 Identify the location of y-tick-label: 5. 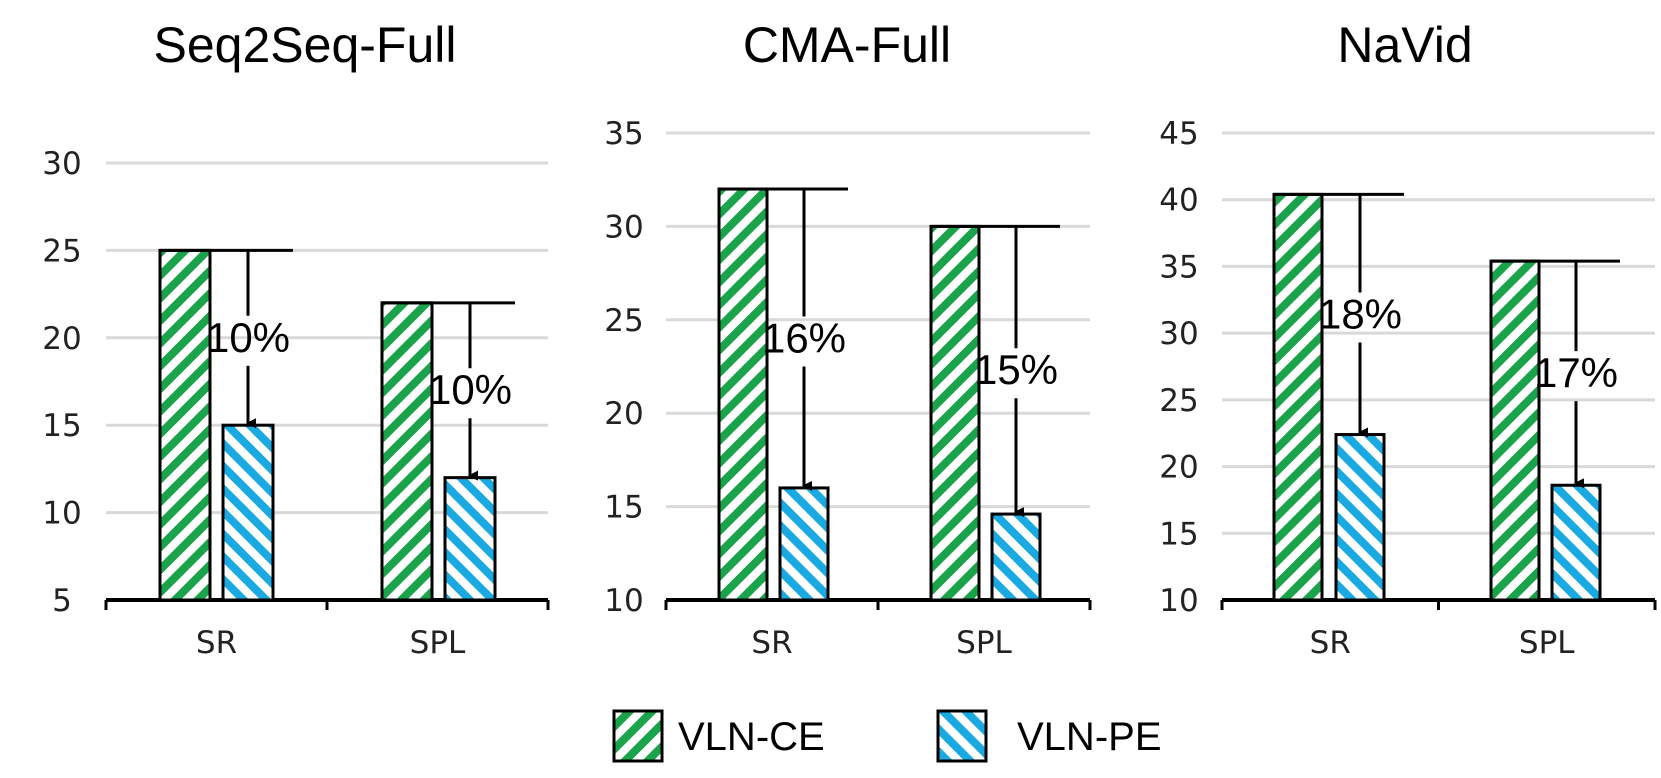
(62, 601).